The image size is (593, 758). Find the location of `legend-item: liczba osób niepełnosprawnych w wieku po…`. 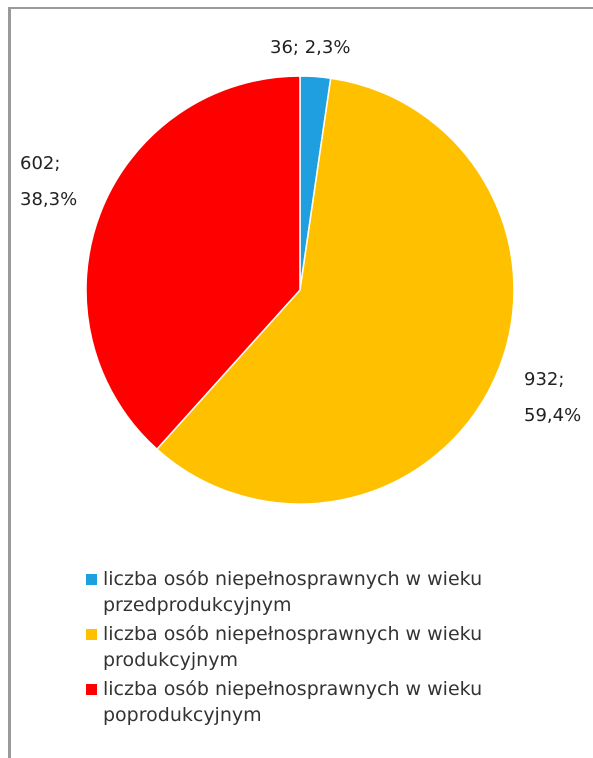

legend-item: liczba osób niepełnosprawnych w wieku po… is located at coordinates (321, 702).